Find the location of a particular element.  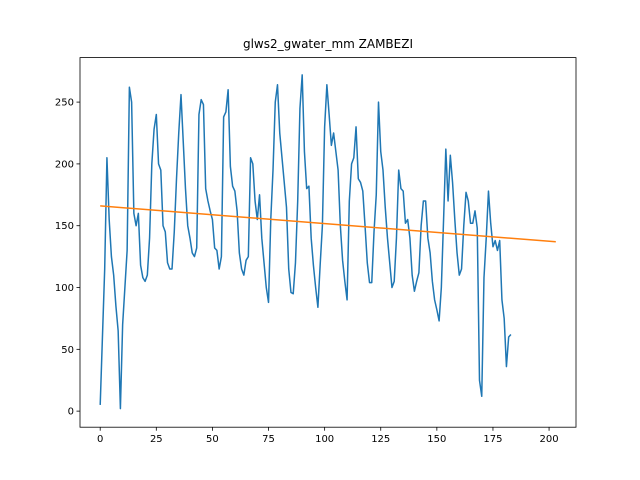

y-tick-label: 150 is located at coordinates (64, 226).